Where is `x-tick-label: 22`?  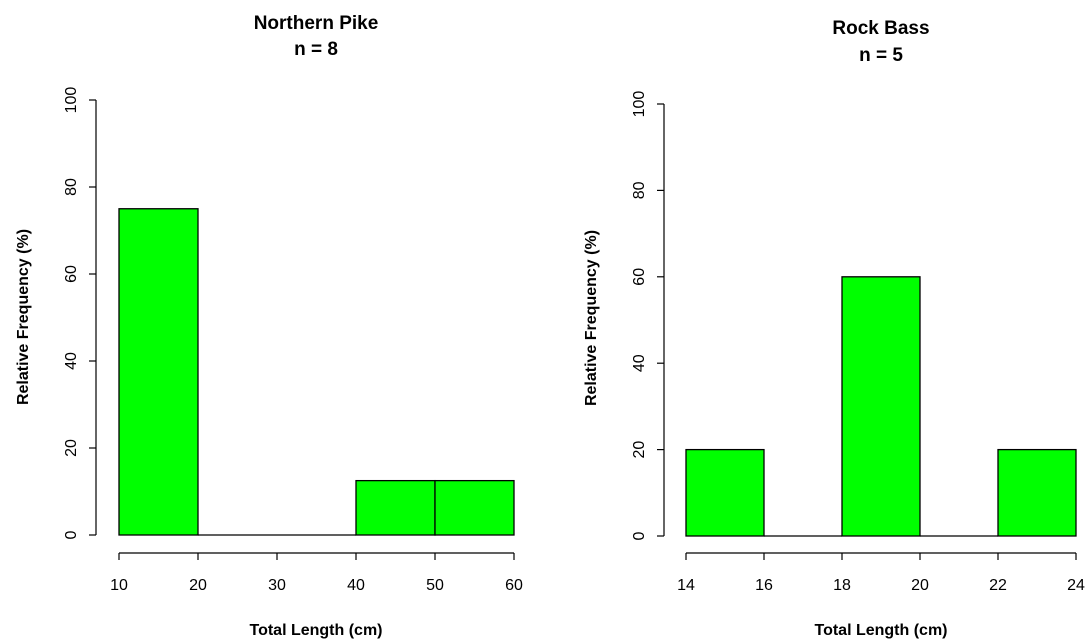 x-tick-label: 22 is located at coordinates (998, 585).